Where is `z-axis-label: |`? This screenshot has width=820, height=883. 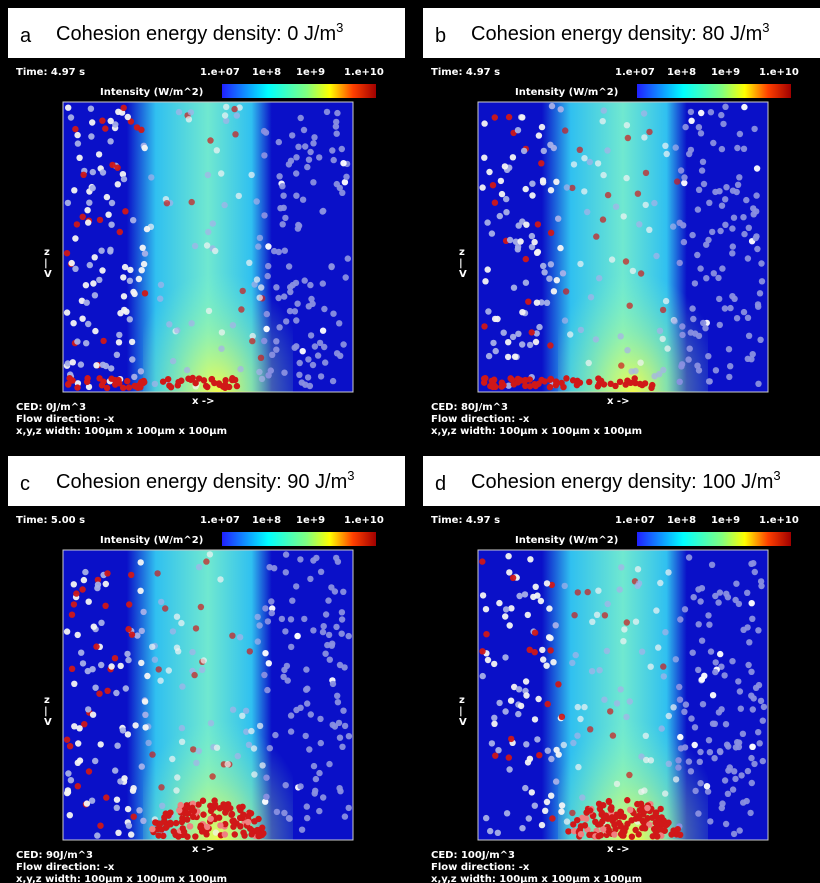 z-axis-label: | is located at coordinates (46, 711).